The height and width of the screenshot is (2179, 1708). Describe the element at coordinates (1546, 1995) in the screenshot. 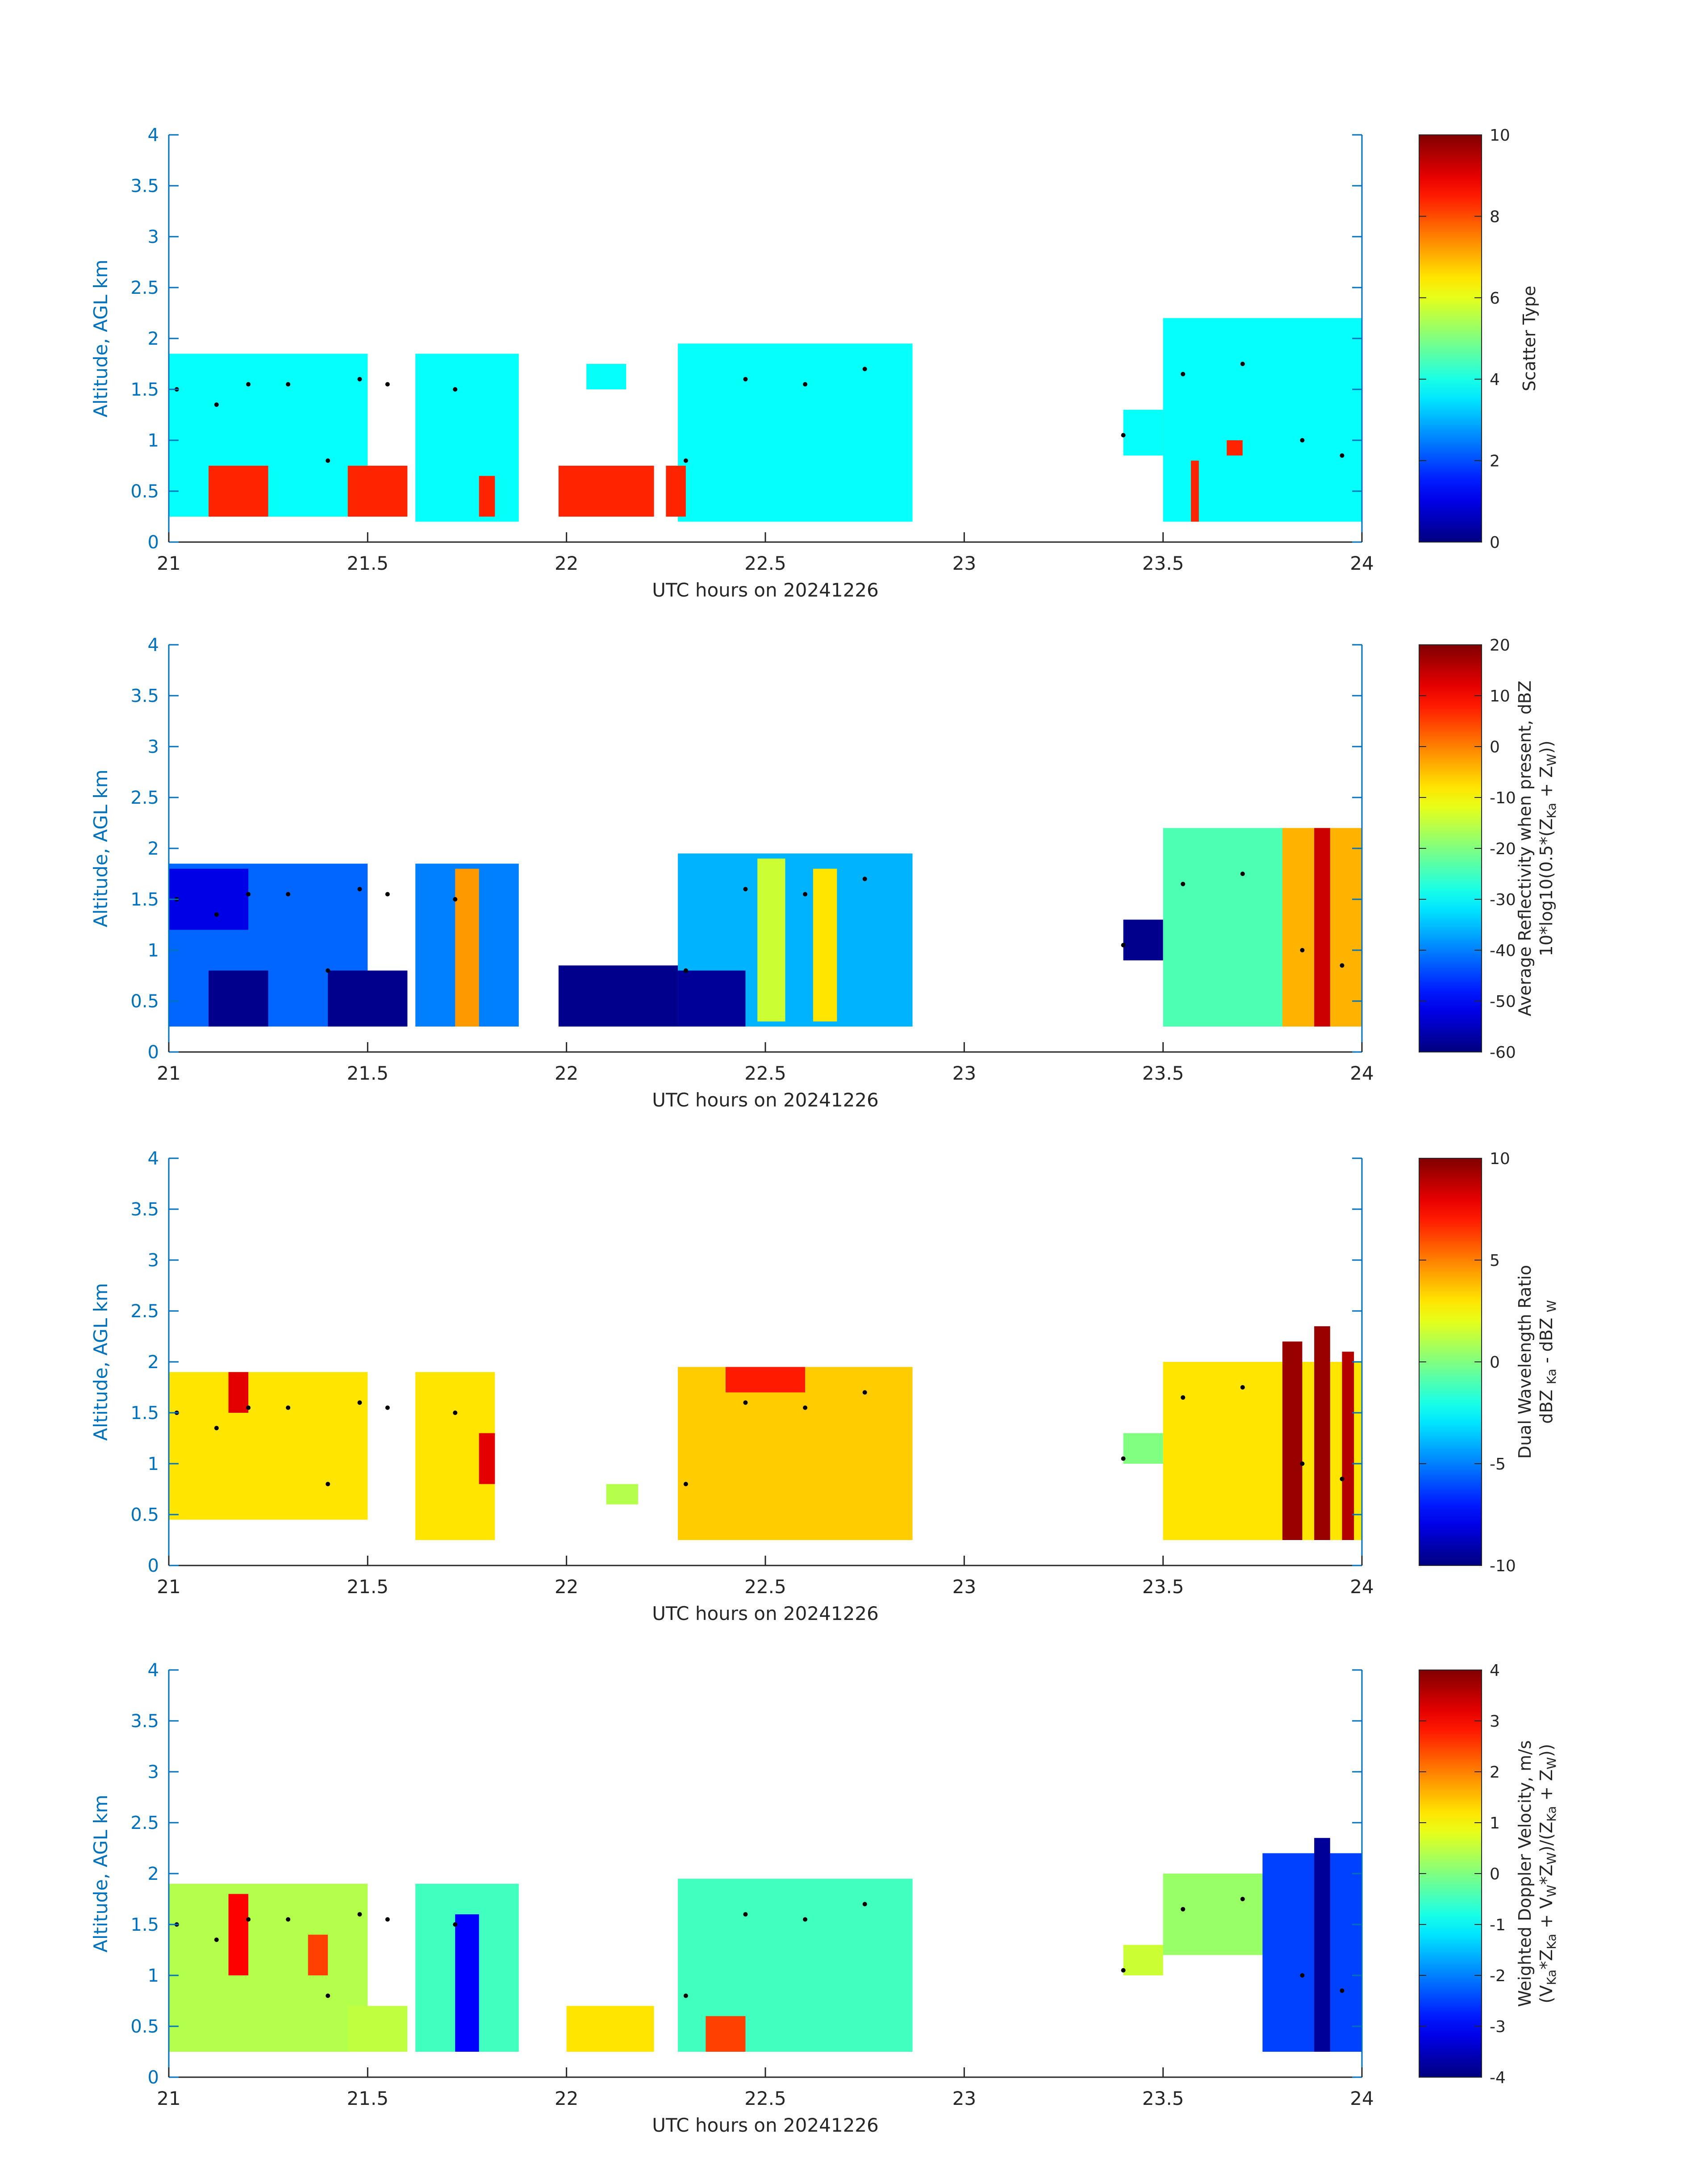

I see `label-text: (V` at that location.